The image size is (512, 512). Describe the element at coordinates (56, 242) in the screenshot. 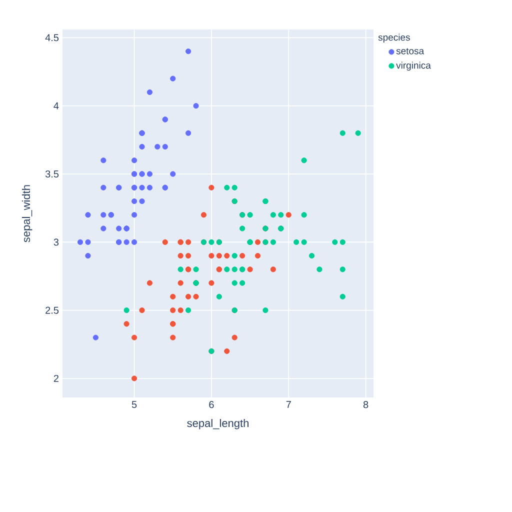

I see `y-tick-label: 3` at that location.